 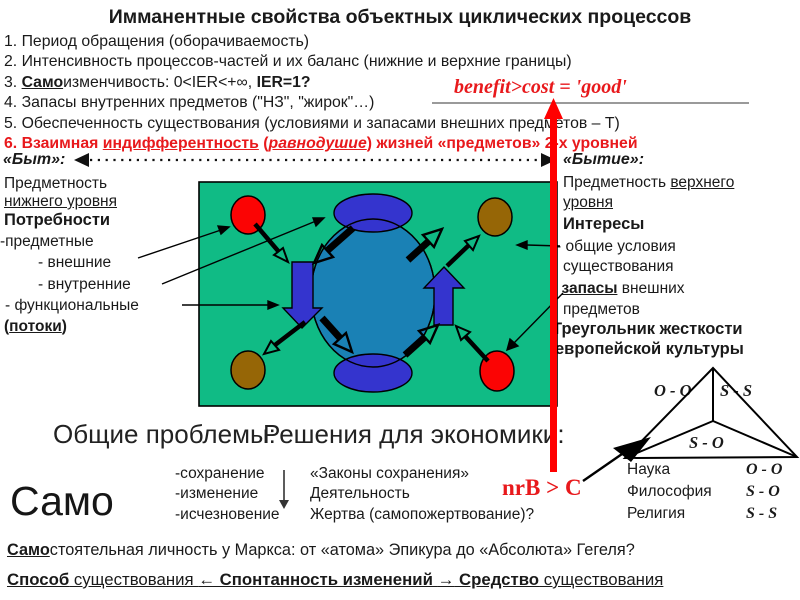 I want to click on triangle-row-name: Наука, so click(x=649, y=469).